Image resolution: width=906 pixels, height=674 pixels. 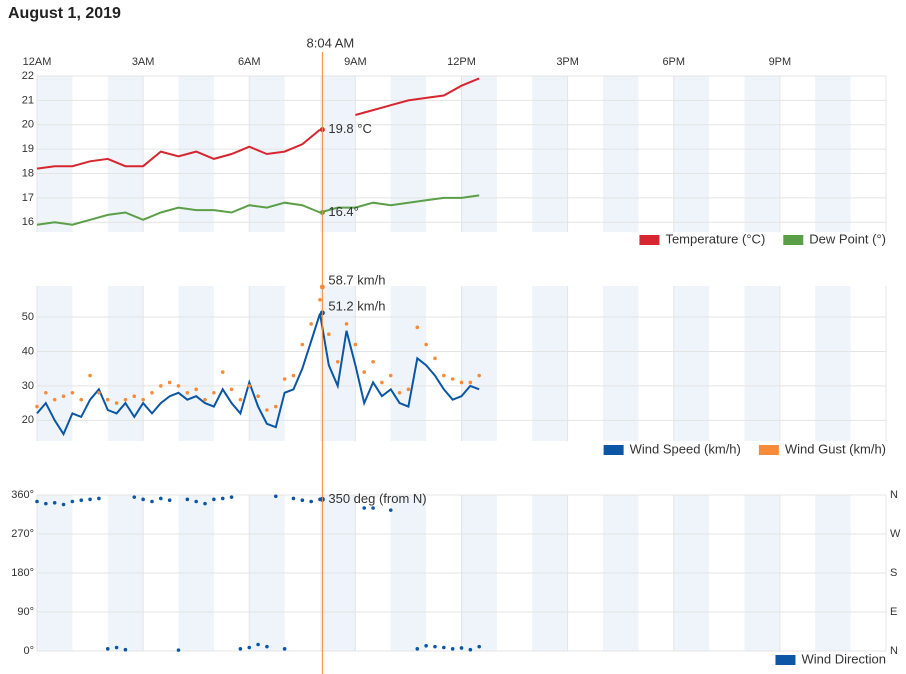 What do you see at coordinates (143, 62) in the screenshot?
I see `x-tick-label: 3AM` at bounding box center [143, 62].